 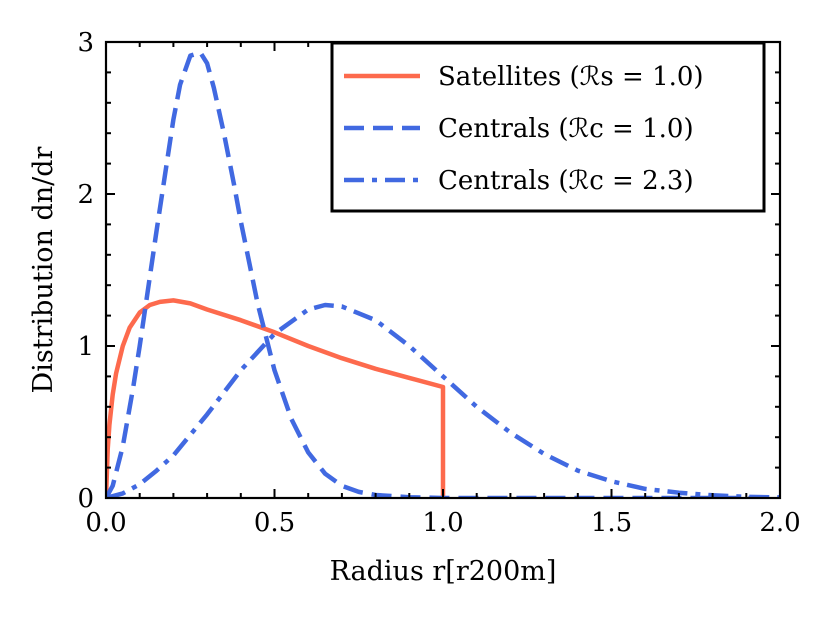 I want to click on legend-label-2: Centrals (ℛc = 1.0), so click(x=566, y=129).